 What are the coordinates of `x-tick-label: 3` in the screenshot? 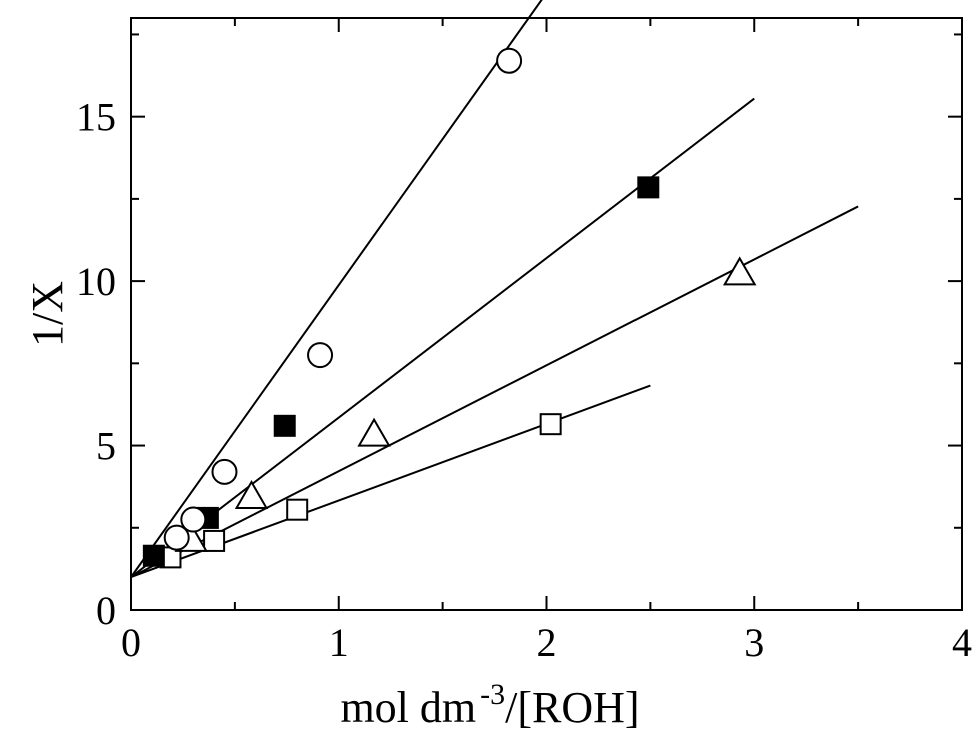 It's located at (754, 642).